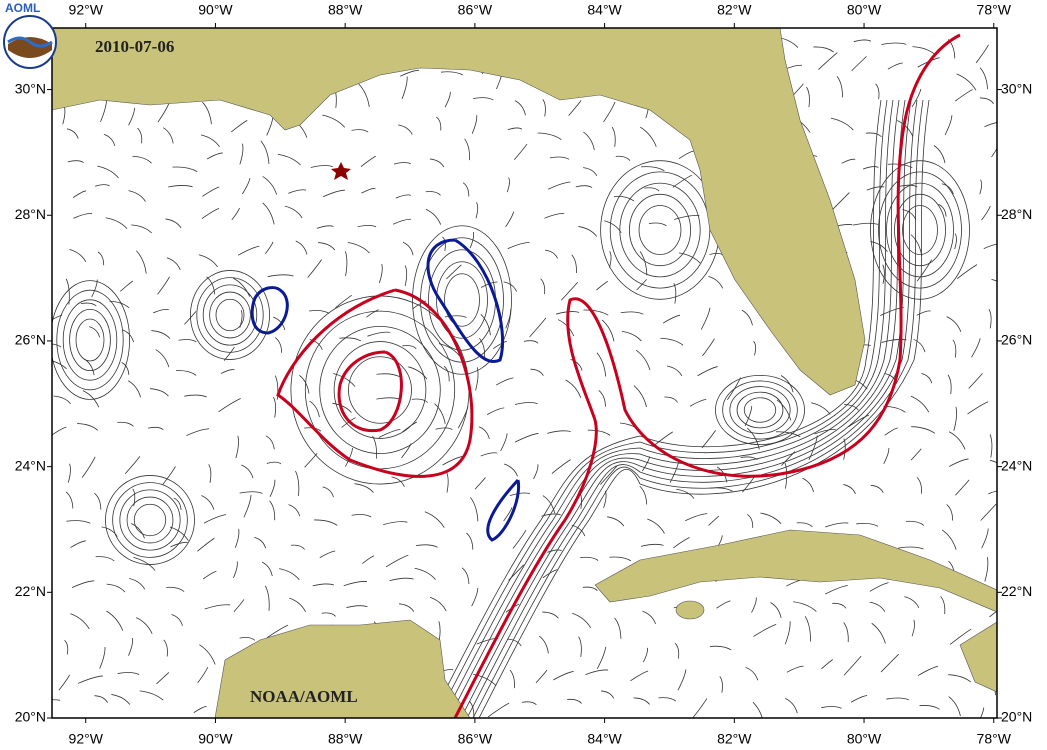  What do you see at coordinates (134, 46) in the screenshot?
I see `date-label: 2010-07-06` at bounding box center [134, 46].